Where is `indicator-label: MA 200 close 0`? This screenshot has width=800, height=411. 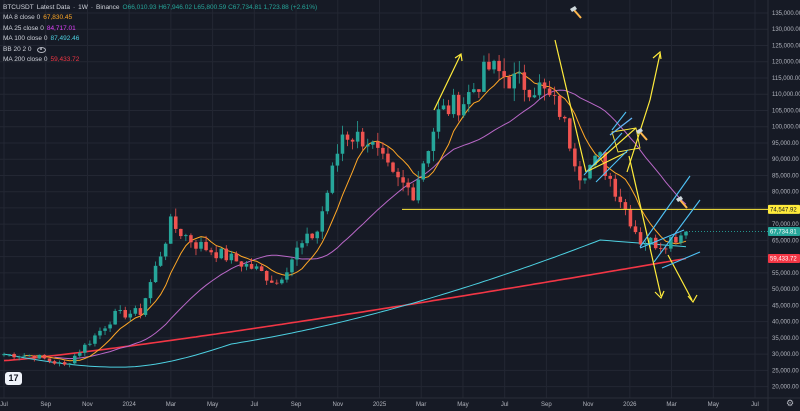 indicator-label: MA 200 close 0 is located at coordinates (25, 60).